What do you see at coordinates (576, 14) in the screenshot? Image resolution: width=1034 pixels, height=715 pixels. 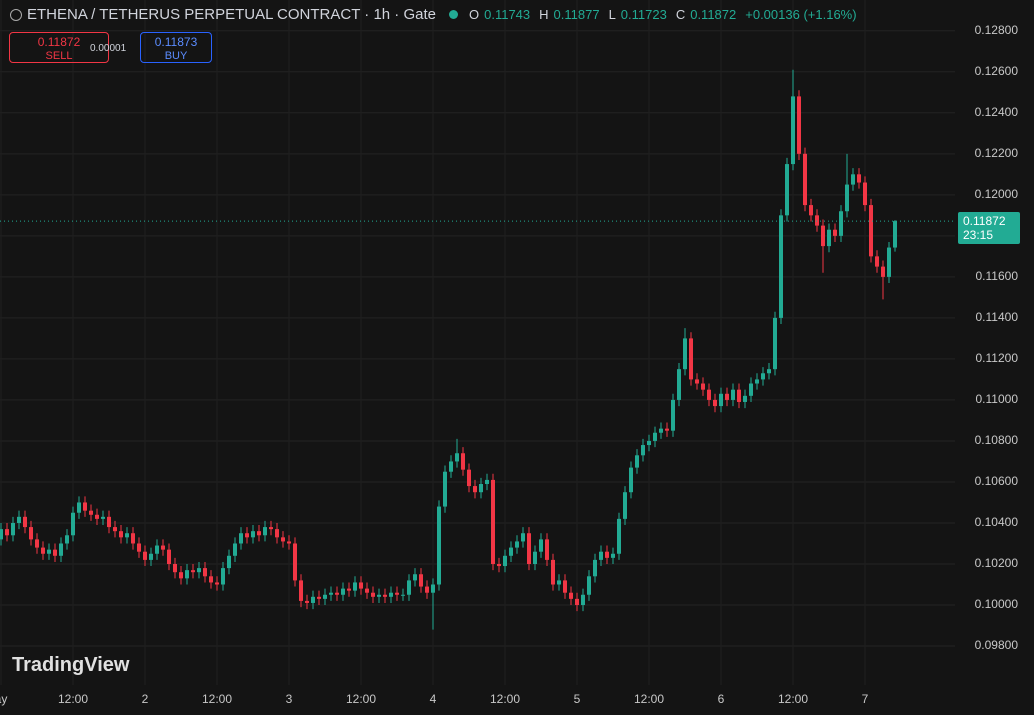 I see `legend-value: 0.11877` at bounding box center [576, 14].